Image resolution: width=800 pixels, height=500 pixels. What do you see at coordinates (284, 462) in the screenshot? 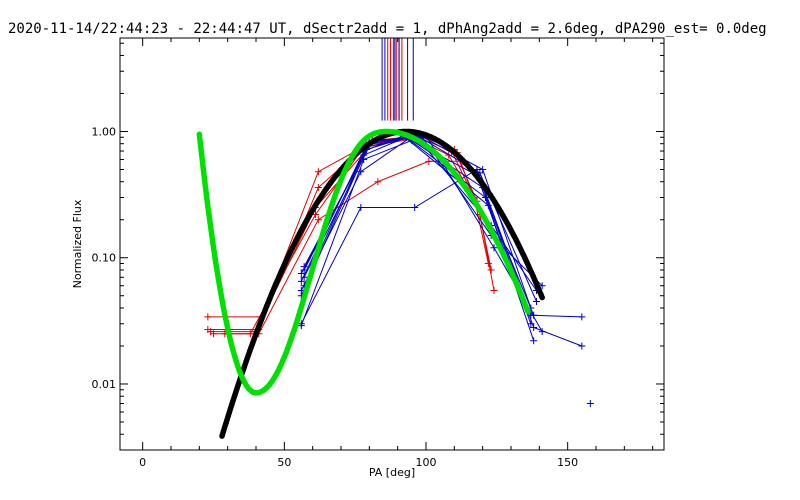
I see `x-tick-label: 50` at bounding box center [284, 462].